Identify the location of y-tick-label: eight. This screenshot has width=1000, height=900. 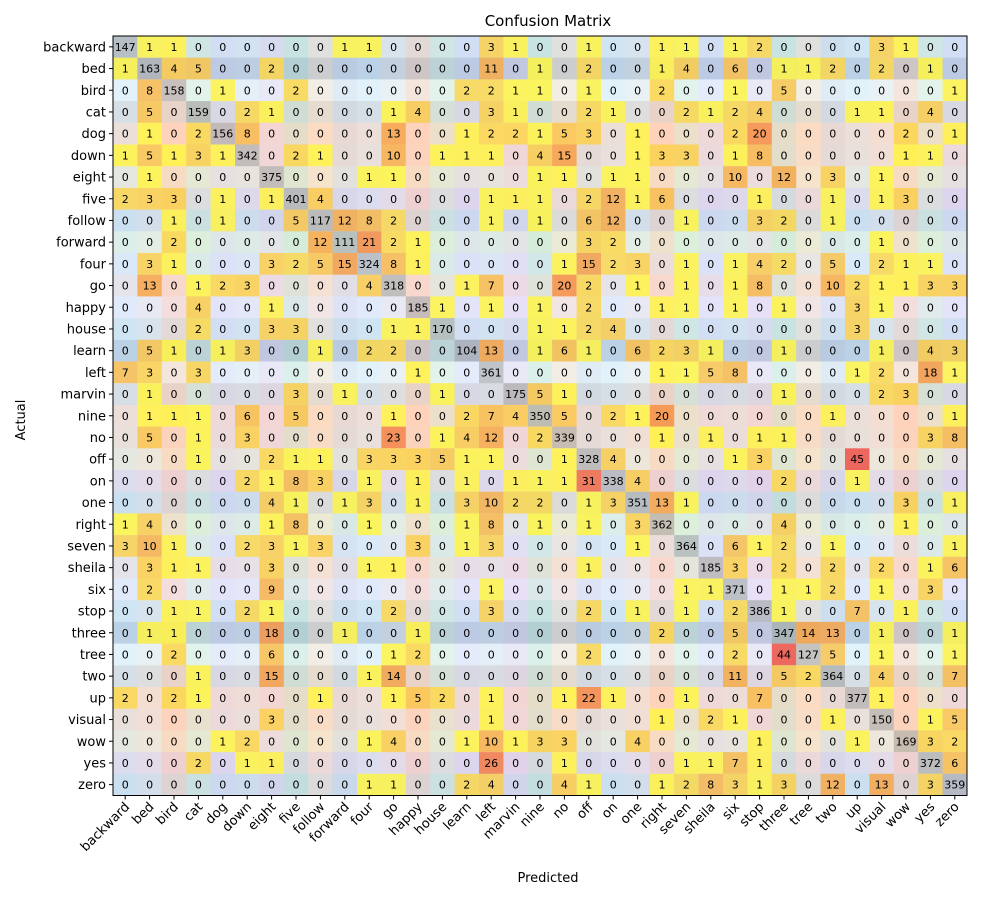
(89, 178).